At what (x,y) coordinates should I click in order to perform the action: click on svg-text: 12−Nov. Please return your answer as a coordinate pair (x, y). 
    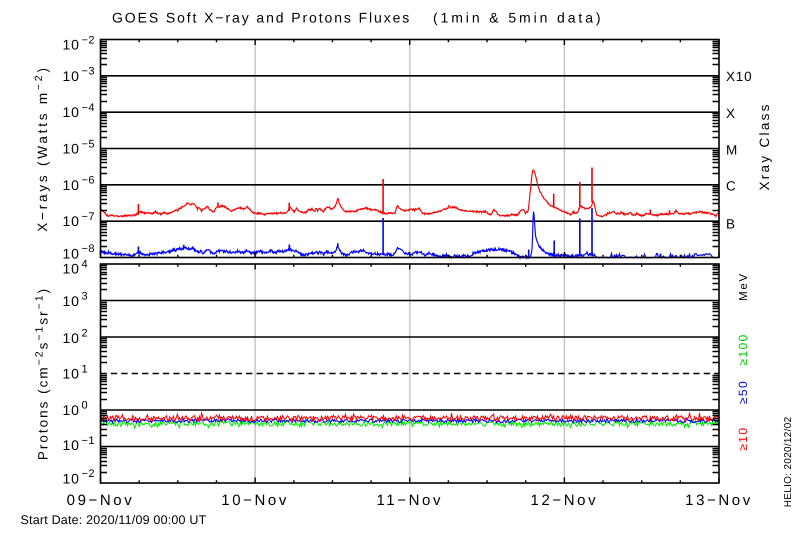
    Looking at the image, I should click on (565, 500).